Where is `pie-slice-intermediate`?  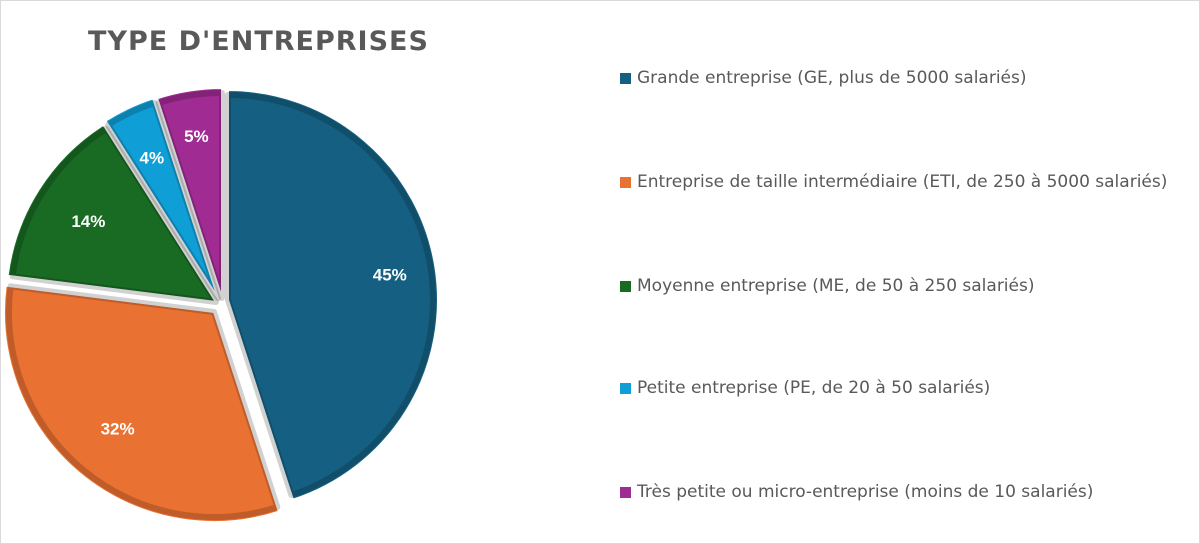
pie-slice-intermediate is located at coordinates (142, 403).